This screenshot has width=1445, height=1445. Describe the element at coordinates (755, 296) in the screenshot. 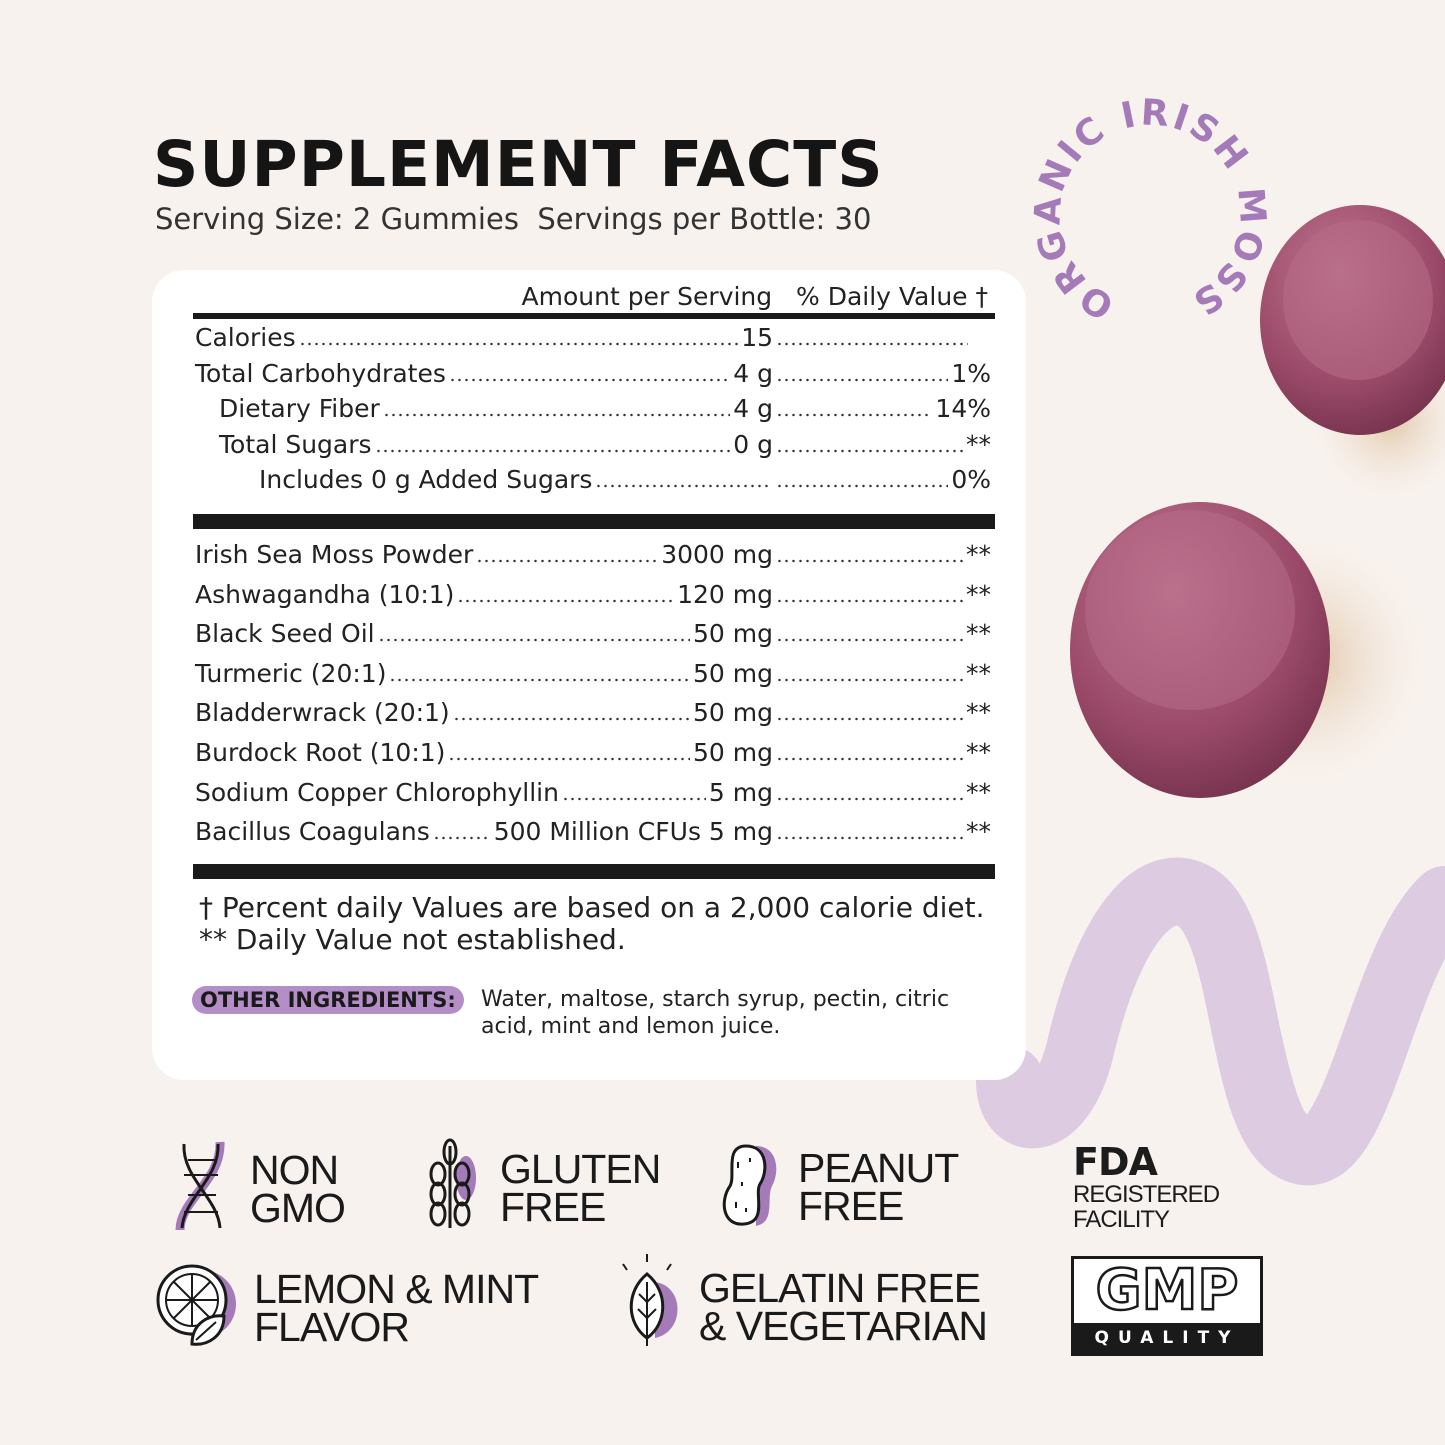

I see `column-header: Amount per Serving % Daily Value †` at that location.